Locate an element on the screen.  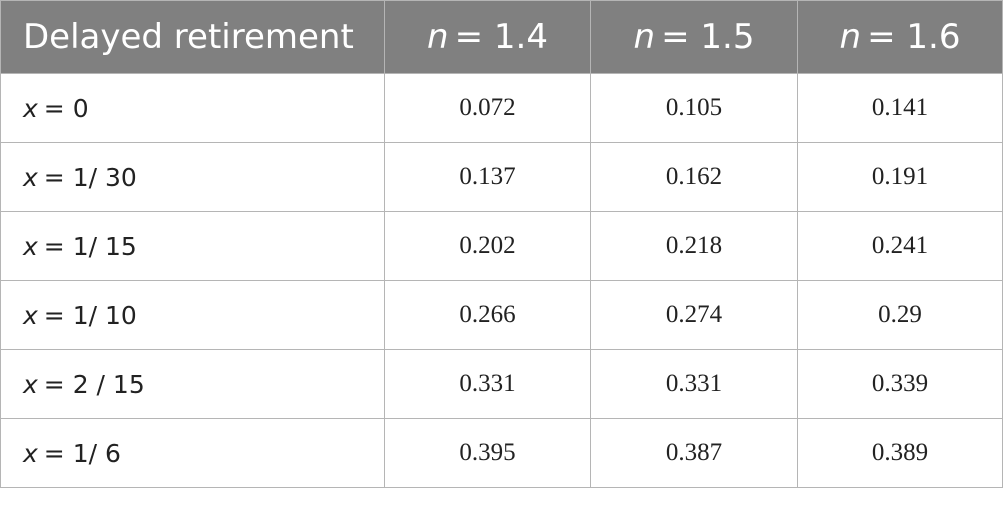
value-cell: 0.266 is located at coordinates (487, 315).